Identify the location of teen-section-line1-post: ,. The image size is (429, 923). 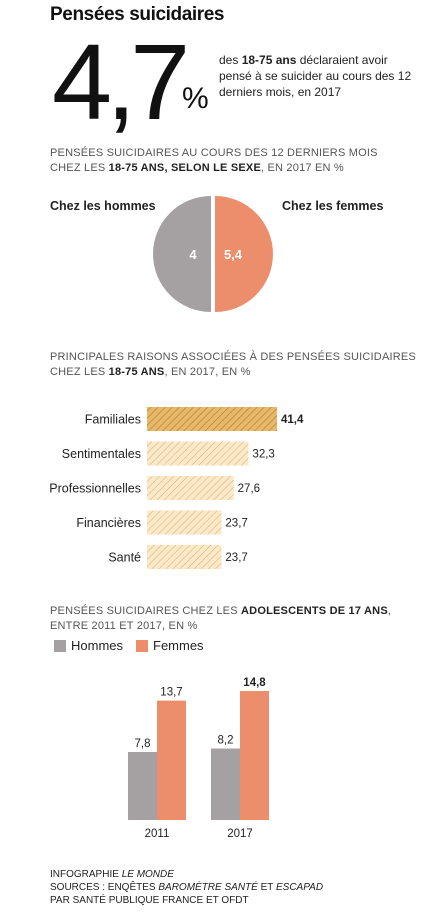
(389, 611).